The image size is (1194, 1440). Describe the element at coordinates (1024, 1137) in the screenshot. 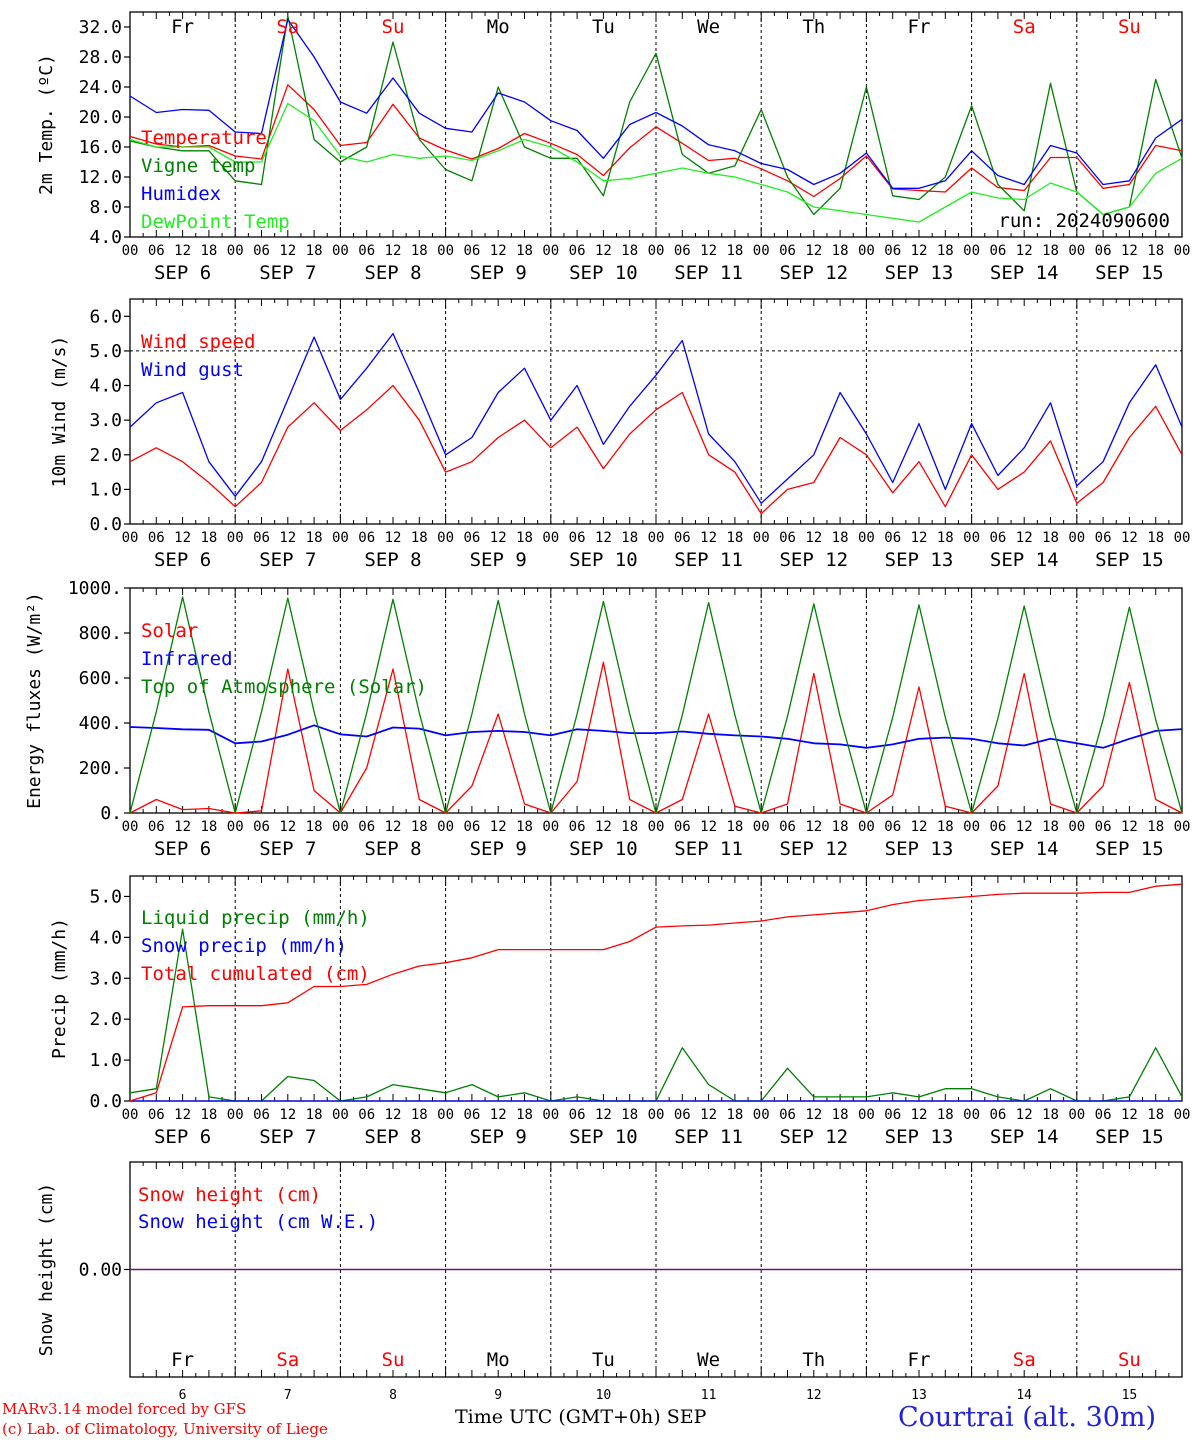

I see `date-label: SEP 14` at that location.